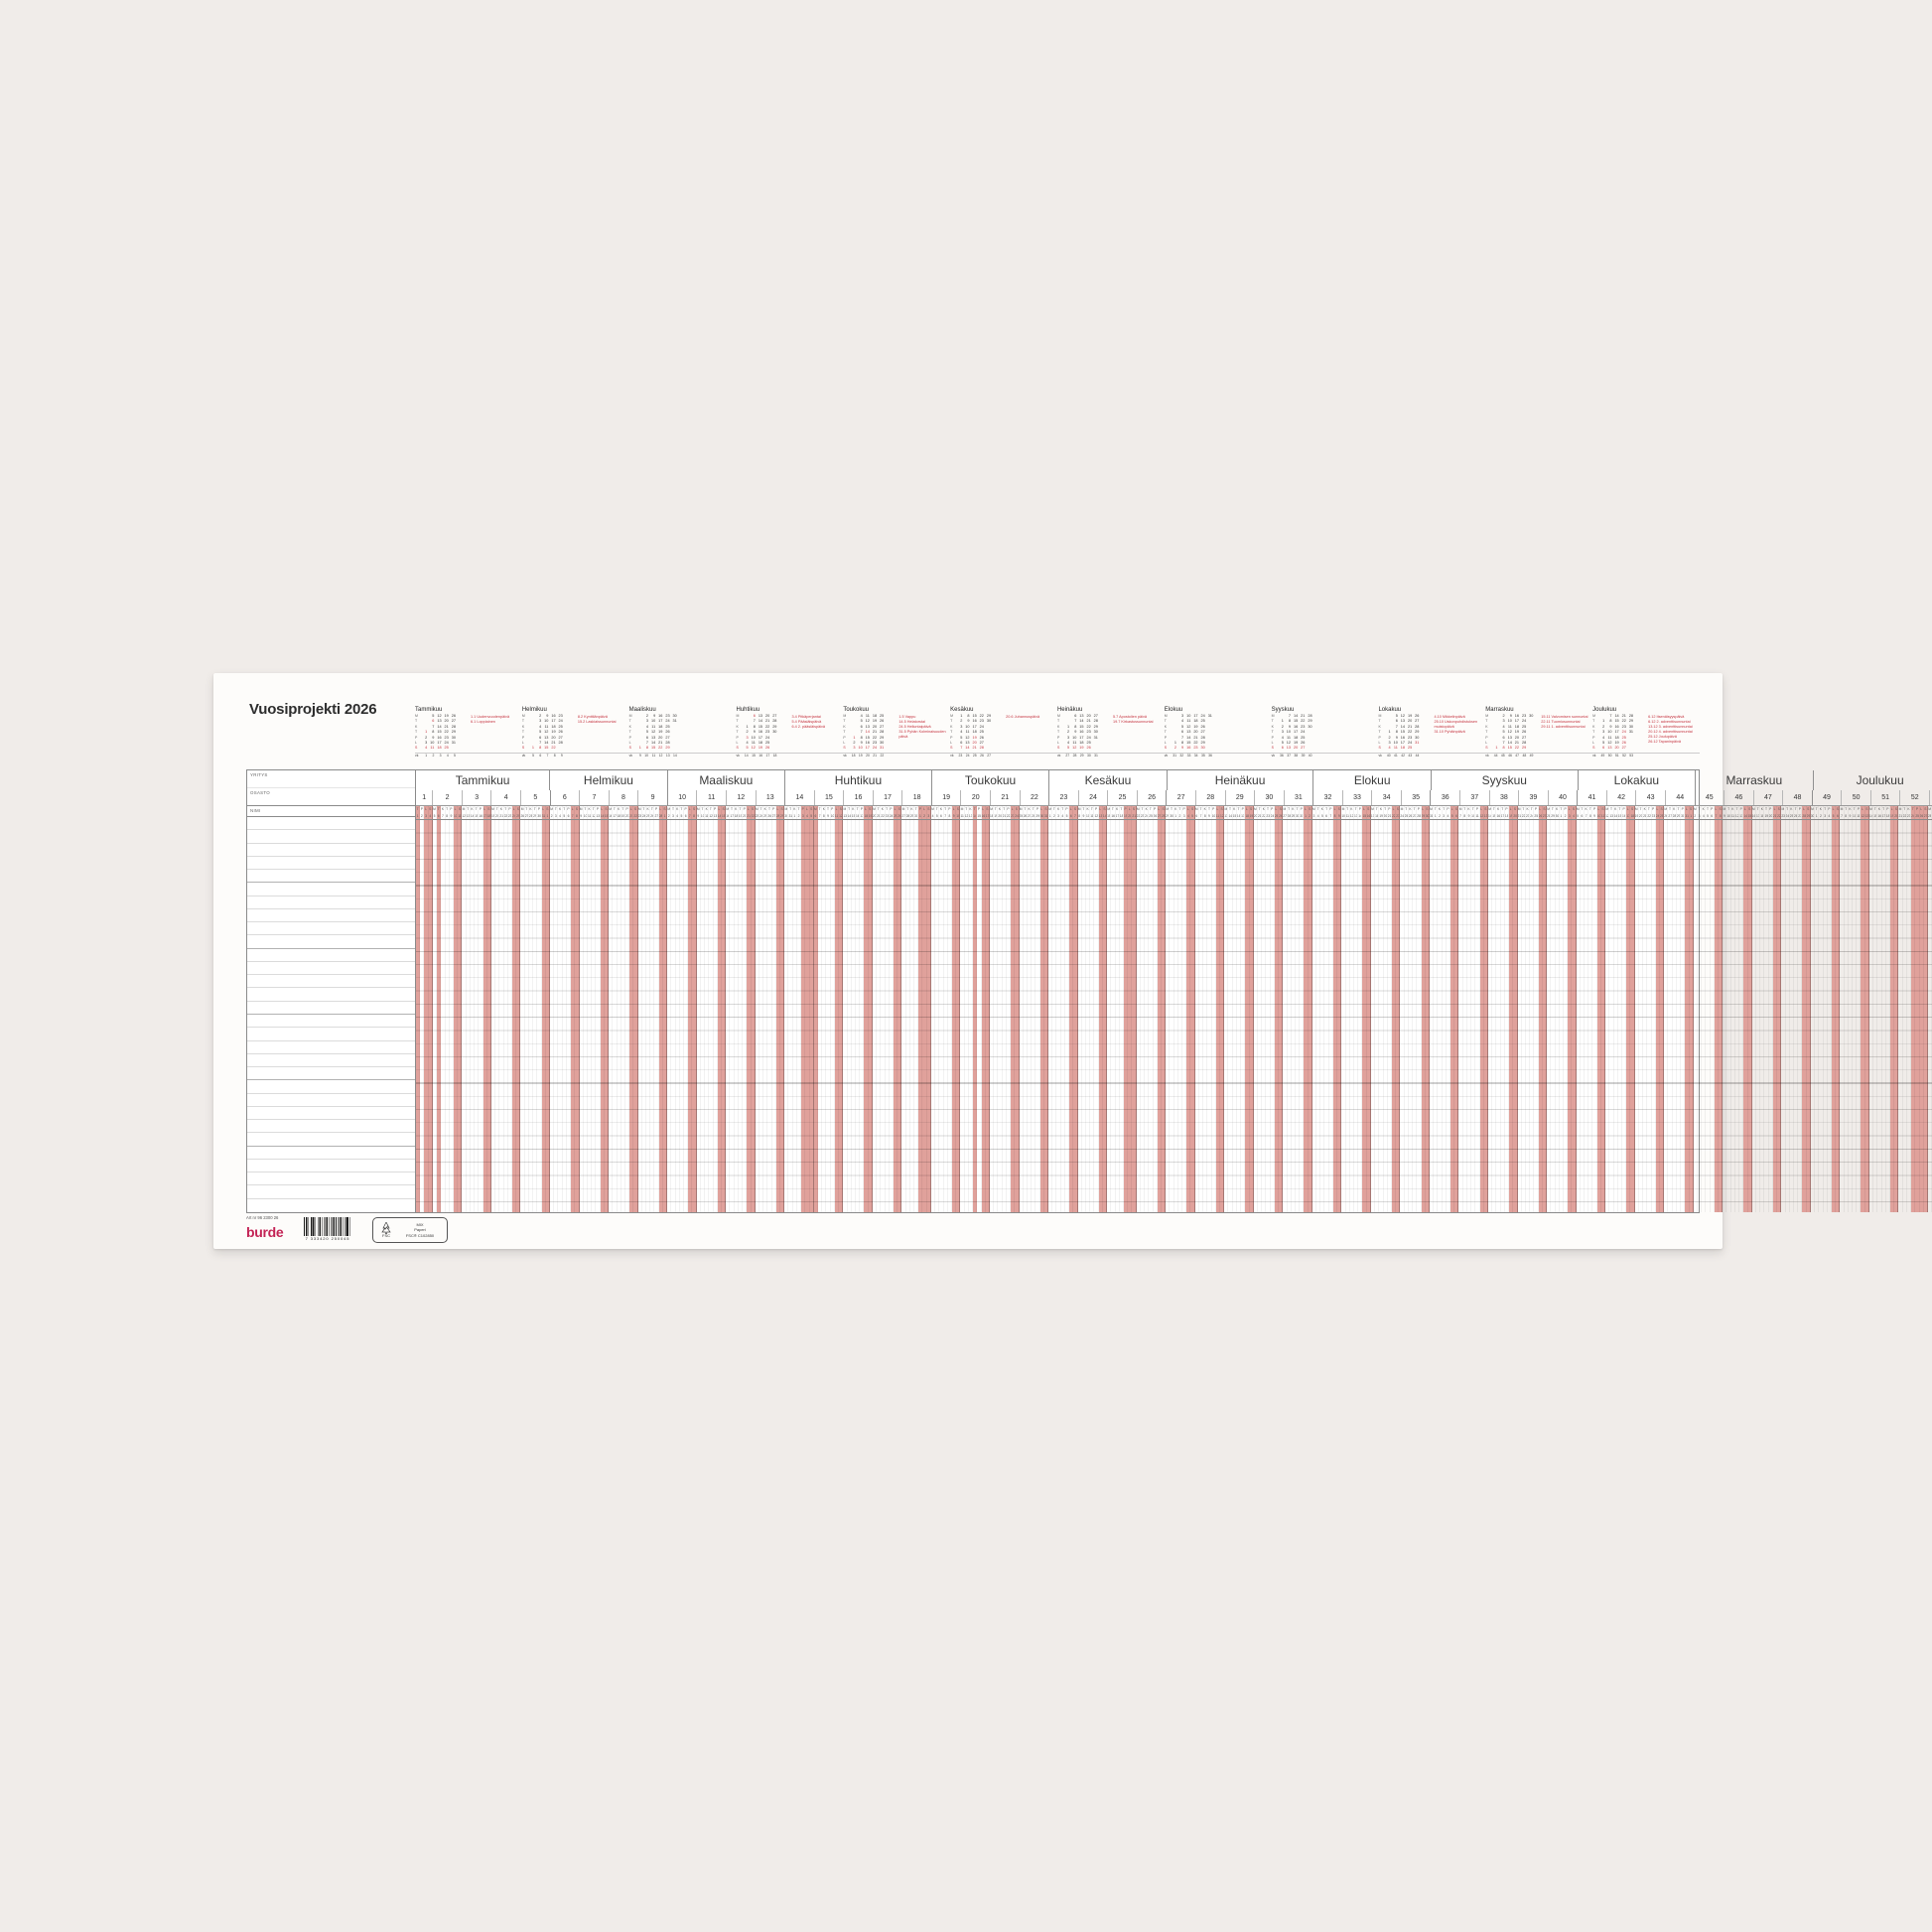 The width and height of the screenshot is (1932, 1932). Describe the element at coordinates (1456, 724) in the screenshot. I see `holiday-note: 25.10 Uskonpuhdistuksen muistopäivä` at that location.